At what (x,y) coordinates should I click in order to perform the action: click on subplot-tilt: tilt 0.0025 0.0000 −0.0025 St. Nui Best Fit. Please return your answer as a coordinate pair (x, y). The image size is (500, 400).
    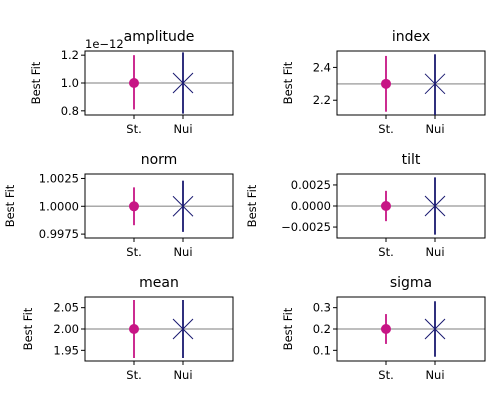
    Looking at the image, I should click on (365, 205).